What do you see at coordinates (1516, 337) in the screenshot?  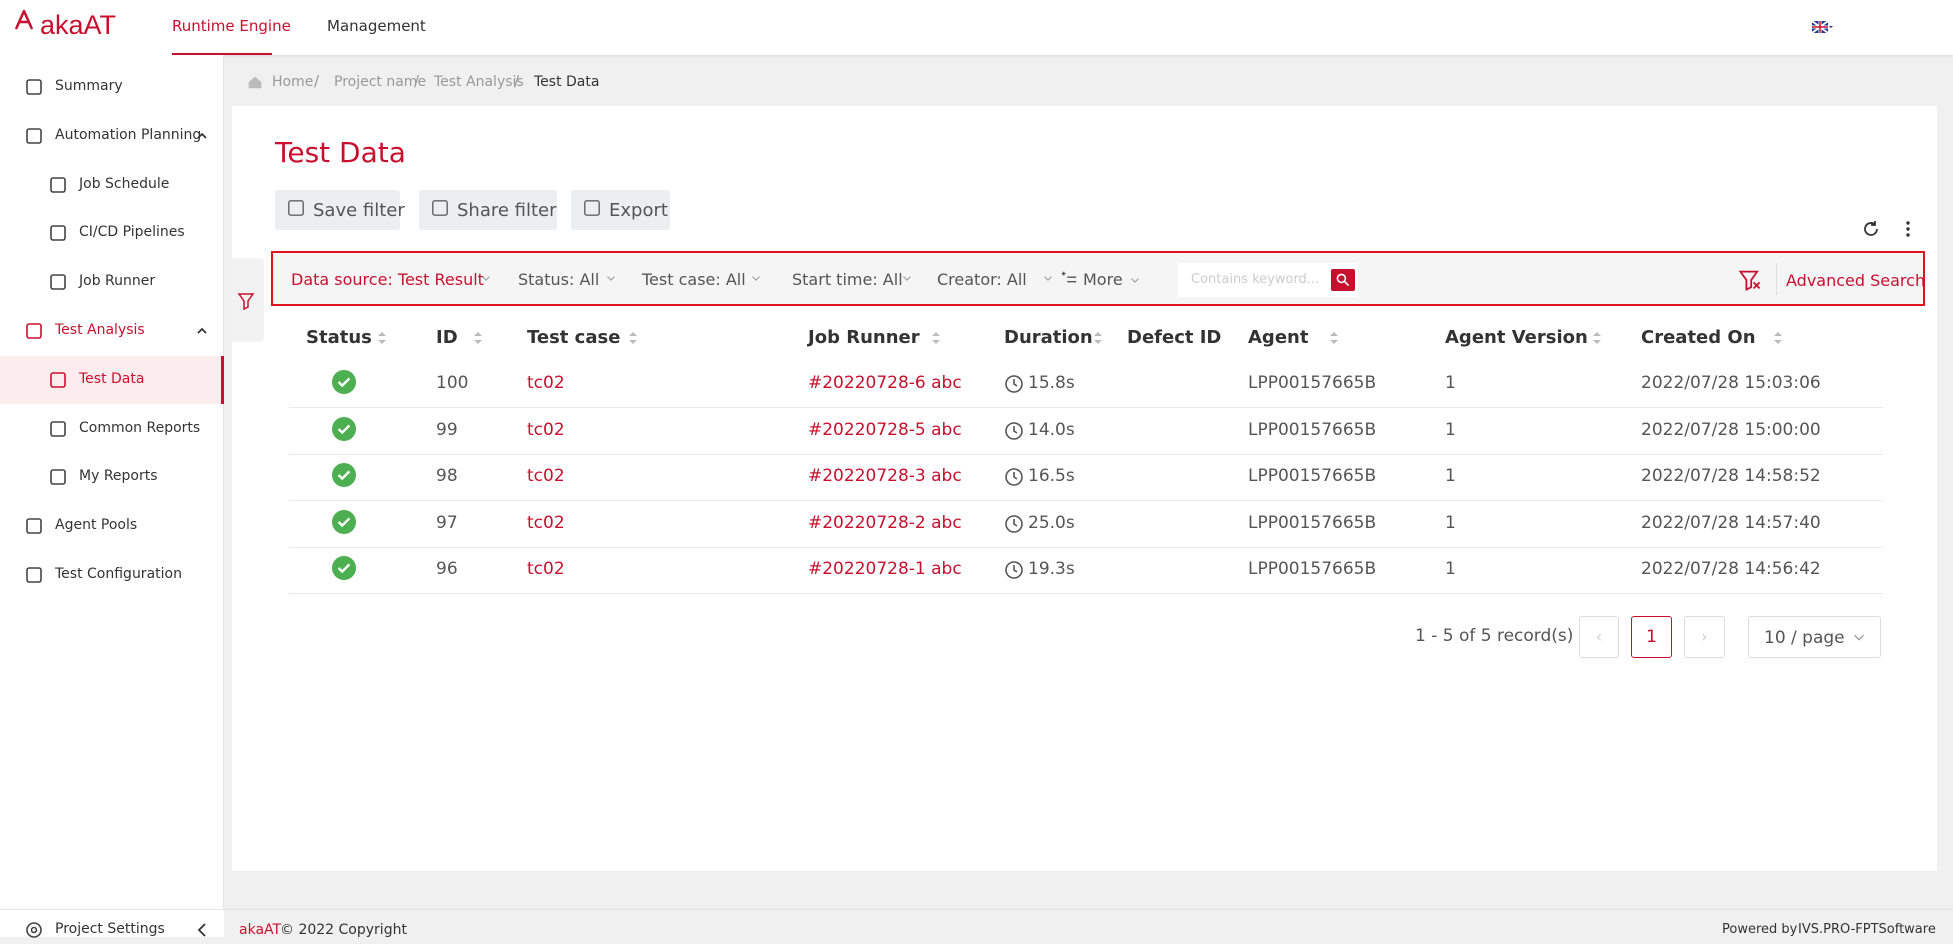 I see `column-header: Agent Version` at bounding box center [1516, 337].